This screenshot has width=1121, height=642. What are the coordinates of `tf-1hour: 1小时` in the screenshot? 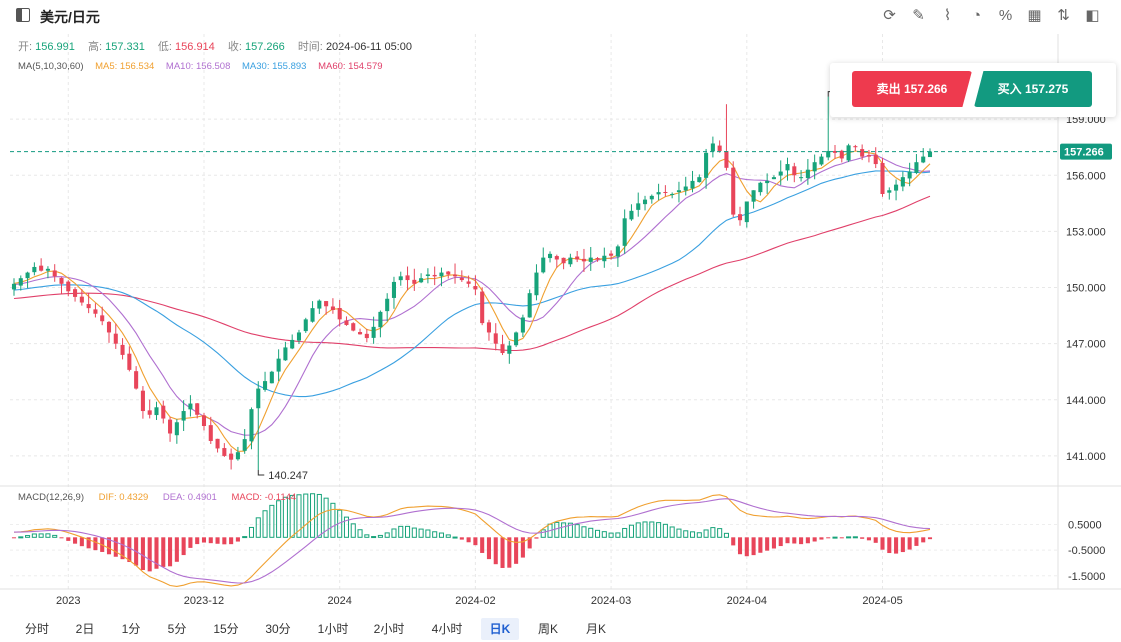 It's located at (333, 629).